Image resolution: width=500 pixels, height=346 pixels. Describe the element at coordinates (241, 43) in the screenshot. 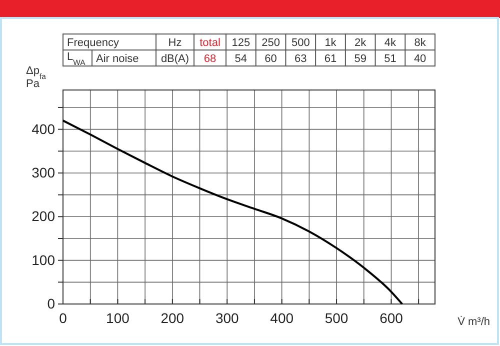

I see `category-label: 125` at that location.